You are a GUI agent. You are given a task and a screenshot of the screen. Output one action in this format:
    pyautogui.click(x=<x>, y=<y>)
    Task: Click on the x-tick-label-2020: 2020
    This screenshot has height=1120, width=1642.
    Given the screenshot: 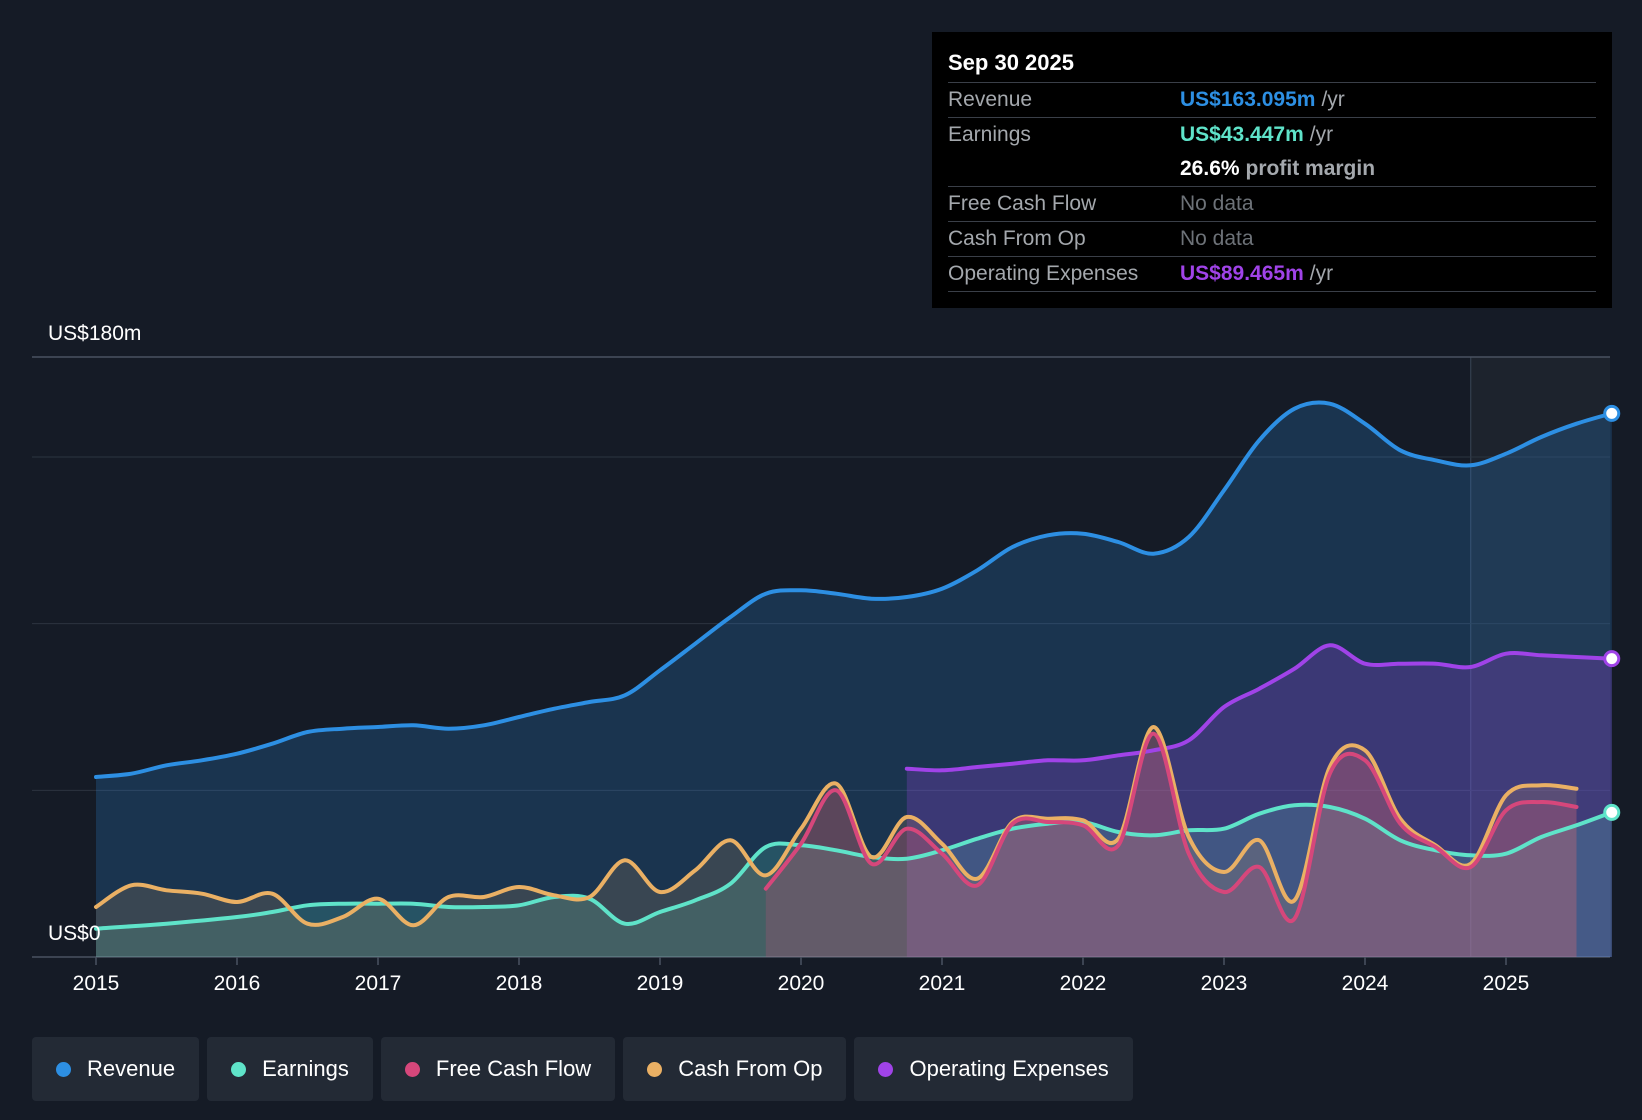 What is the action you would take?
    pyautogui.click(x=801, y=983)
    